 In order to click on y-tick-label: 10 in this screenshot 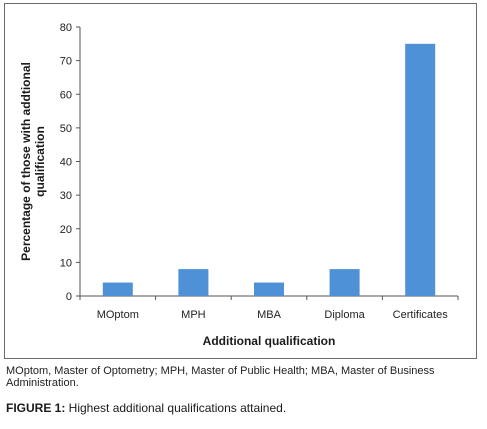, I will do `click(66, 263)`.